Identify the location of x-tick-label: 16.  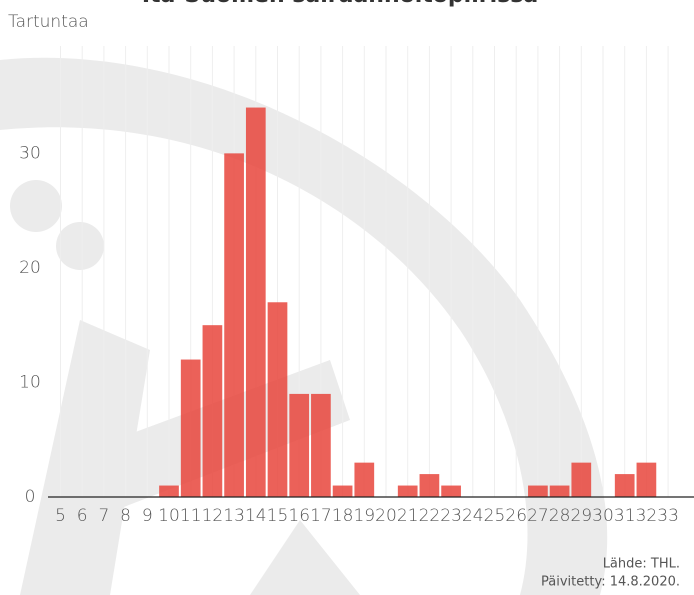
(299, 516).